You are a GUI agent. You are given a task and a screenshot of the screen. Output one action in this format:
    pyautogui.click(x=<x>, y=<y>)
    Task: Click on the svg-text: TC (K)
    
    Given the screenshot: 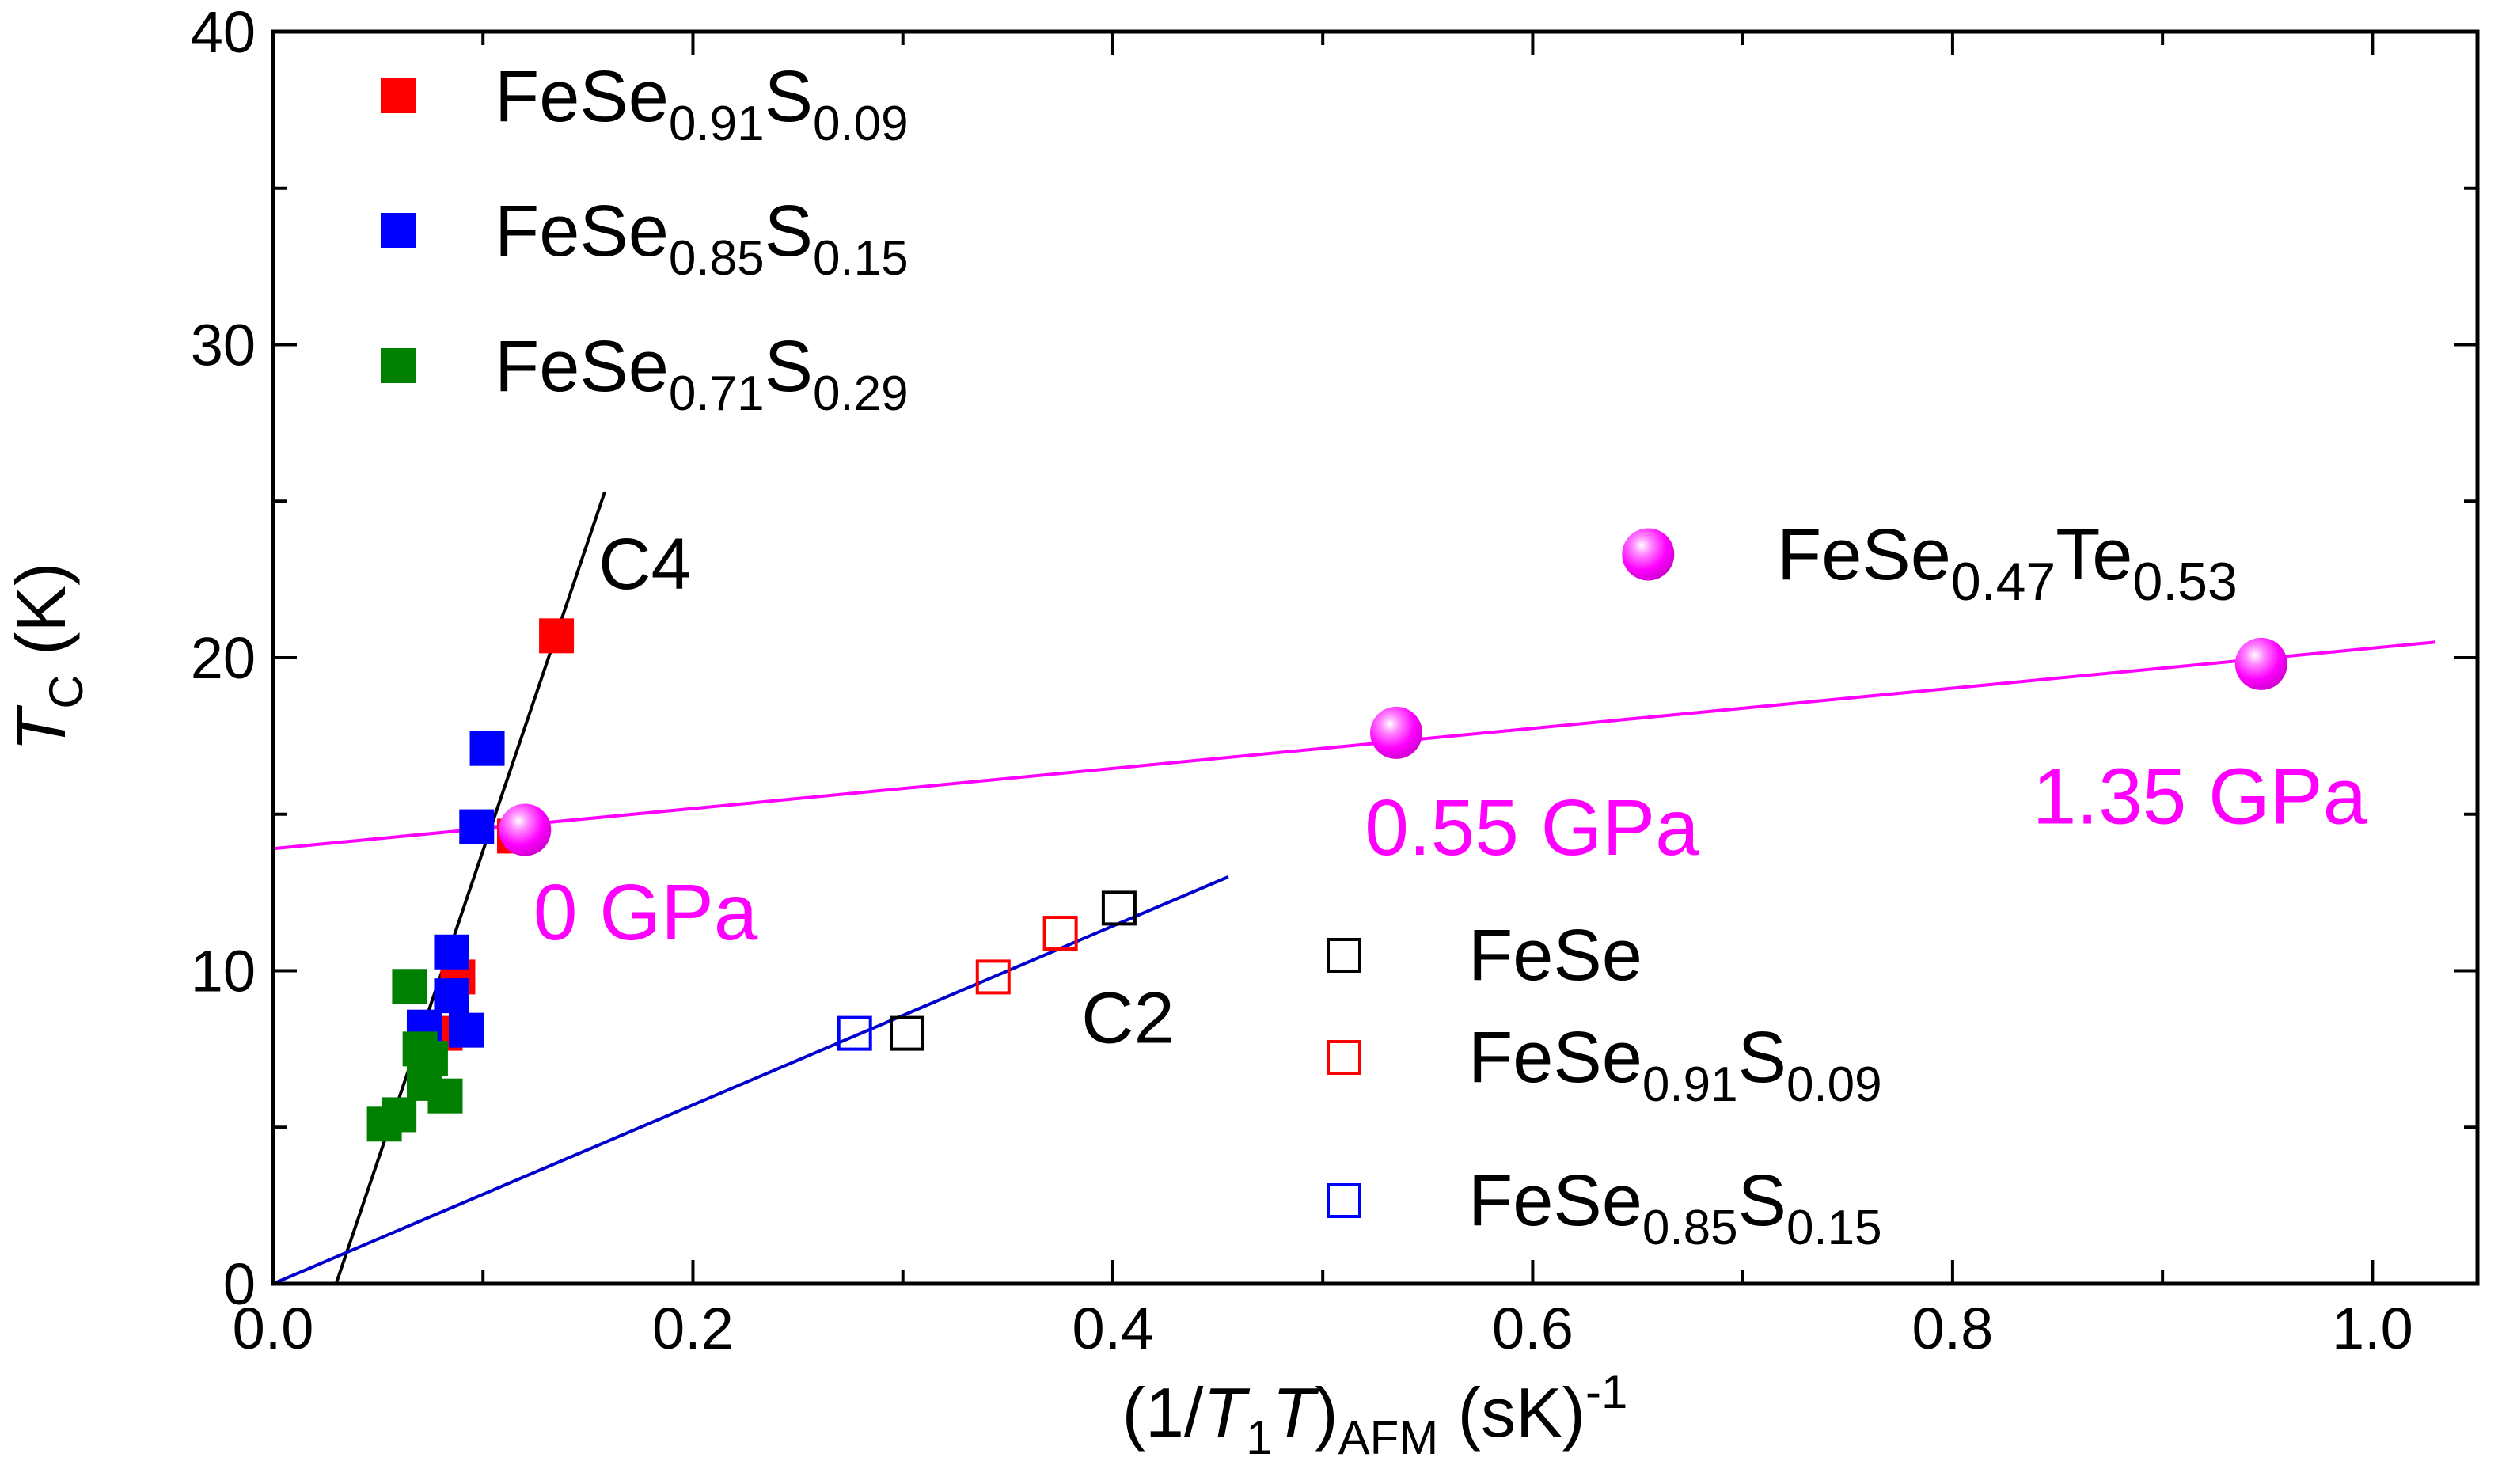 What is the action you would take?
    pyautogui.click(x=47, y=657)
    